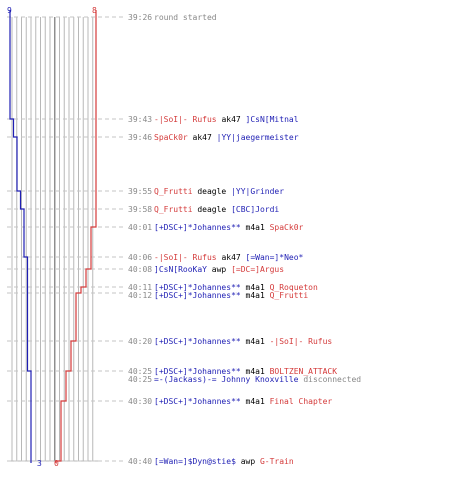  What do you see at coordinates (140, 191) in the screenshot?
I see `event-time: 39:55` at bounding box center [140, 191].